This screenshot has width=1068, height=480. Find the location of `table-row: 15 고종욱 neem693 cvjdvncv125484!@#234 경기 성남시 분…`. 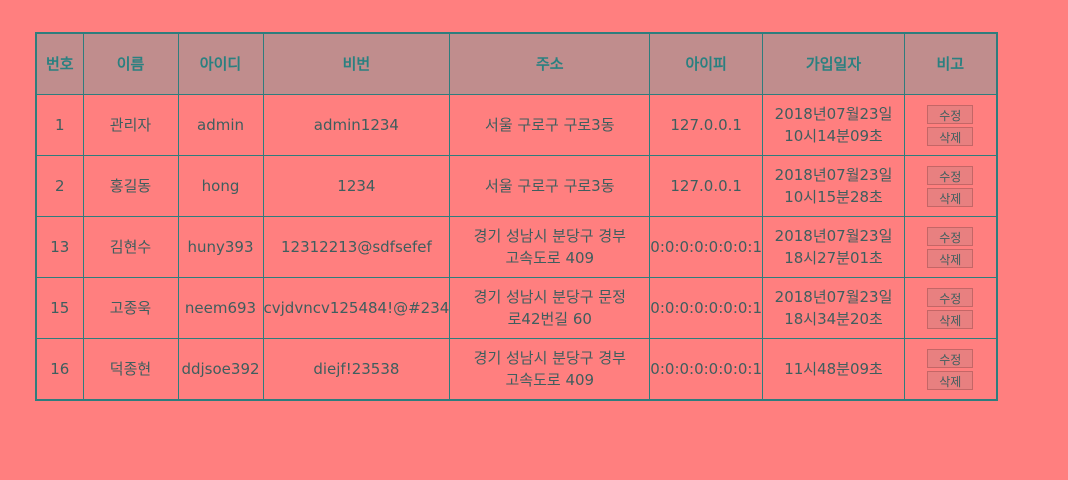

table-row: 15 고종욱 neem693 cvjdvncv125484!@#234 경기 성남시 분… is located at coordinates (516, 308).